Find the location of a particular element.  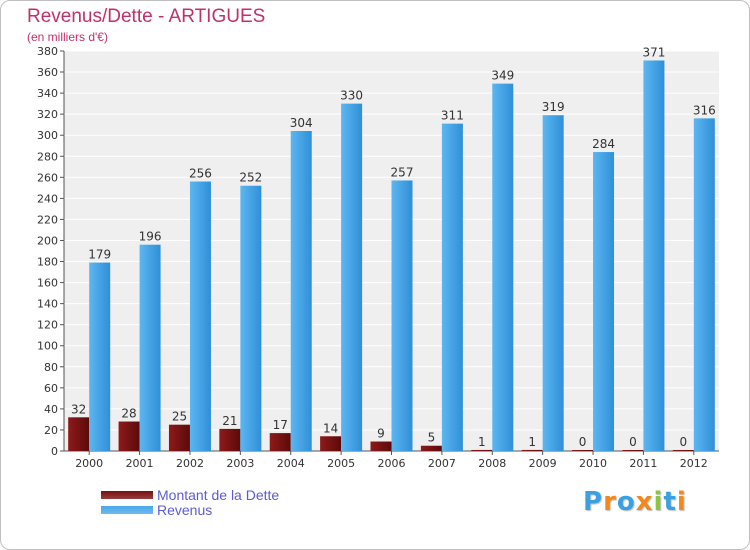

x-tick-label: 2011 is located at coordinates (643, 463).